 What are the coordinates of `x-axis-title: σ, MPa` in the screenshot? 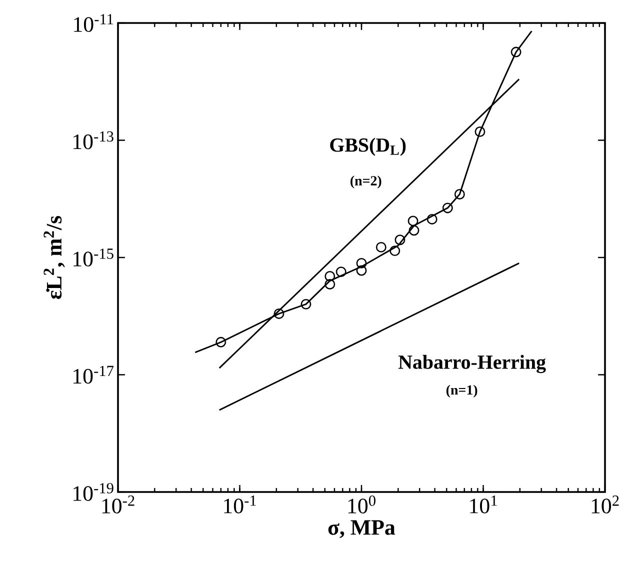 It's located at (362, 529).